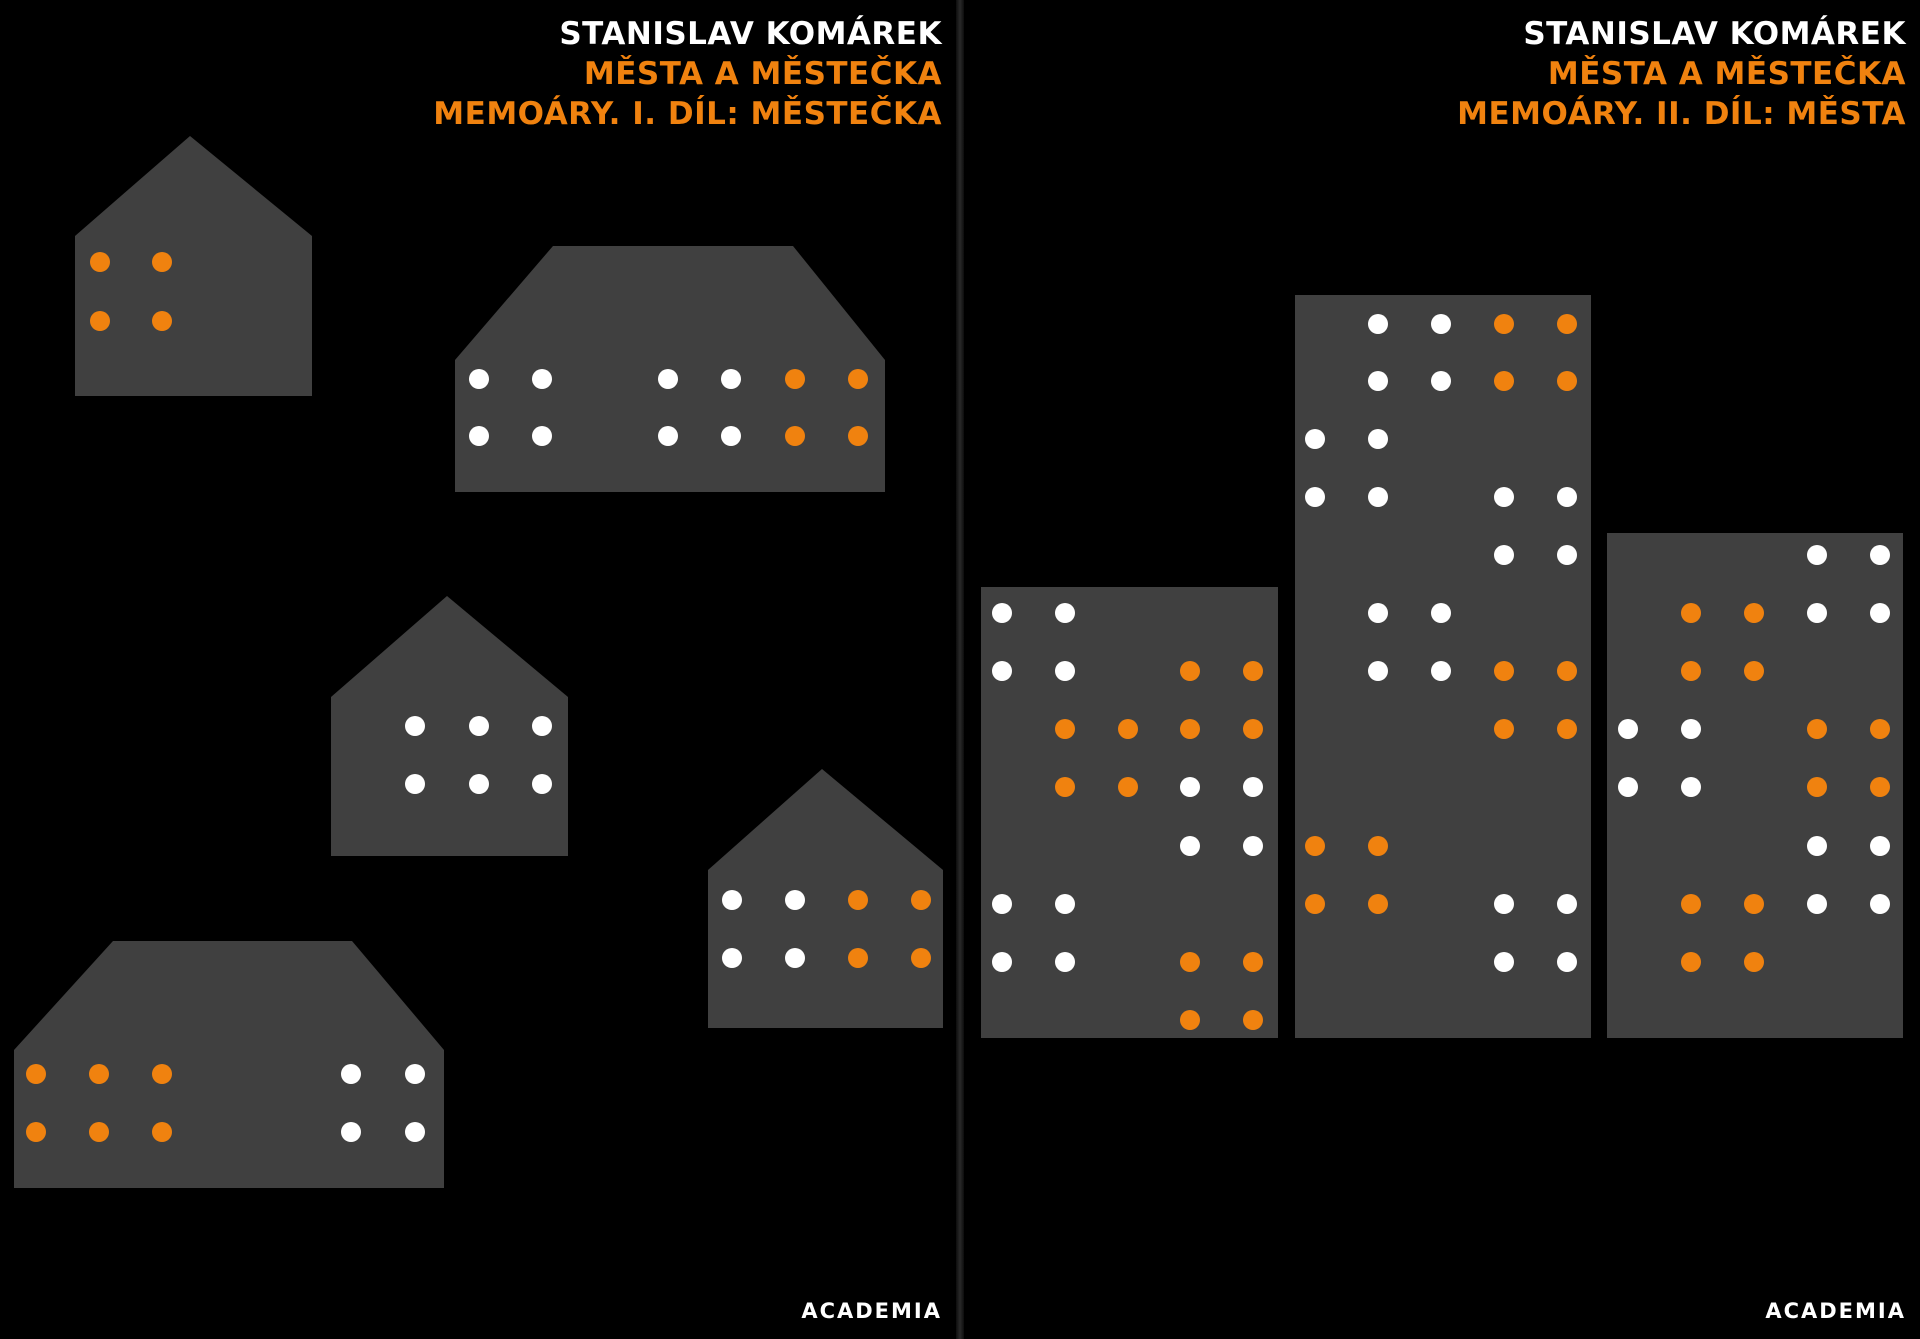 This screenshot has width=1920, height=1339. What do you see at coordinates (1129, 812) in the screenshot?
I see `tower-left` at bounding box center [1129, 812].